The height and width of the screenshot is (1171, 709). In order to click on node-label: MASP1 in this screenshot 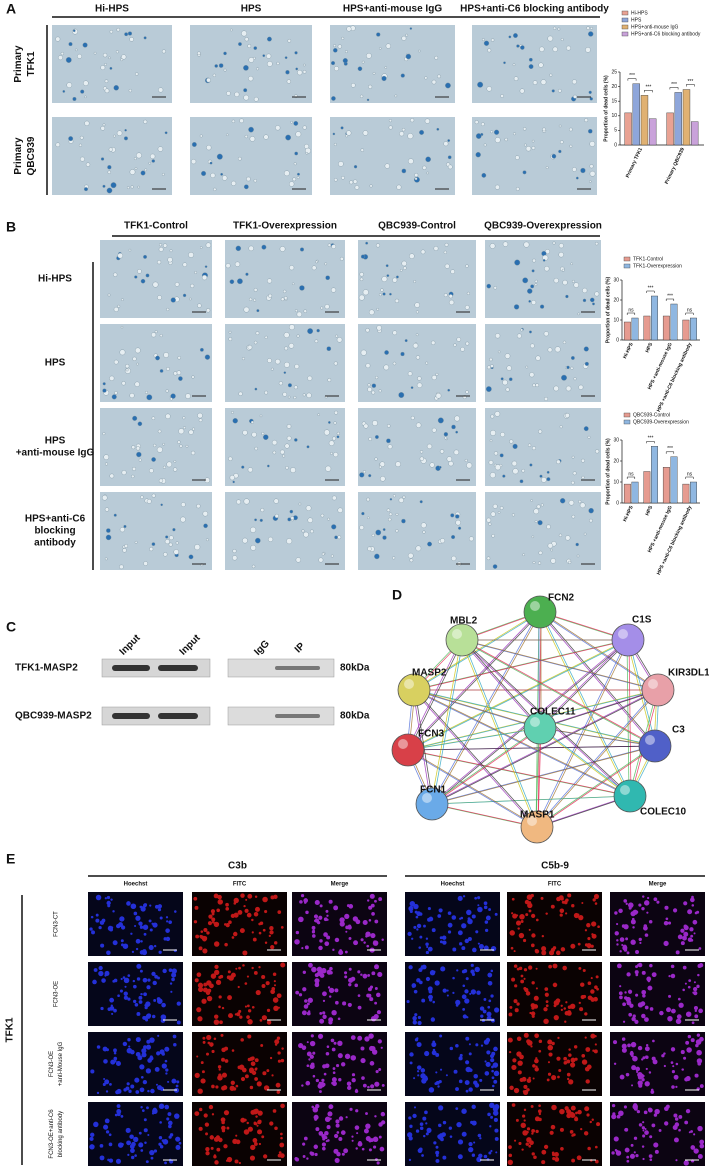, I will do `click(537, 815)`.